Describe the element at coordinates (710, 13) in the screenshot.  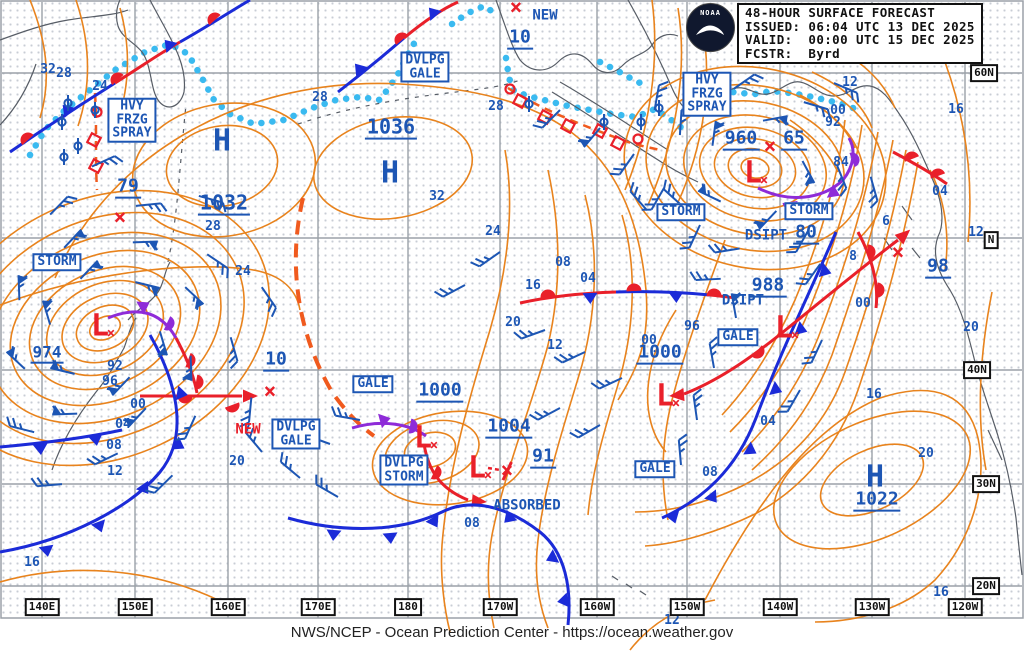
I see `noaa-logo-text: NOAA` at that location.